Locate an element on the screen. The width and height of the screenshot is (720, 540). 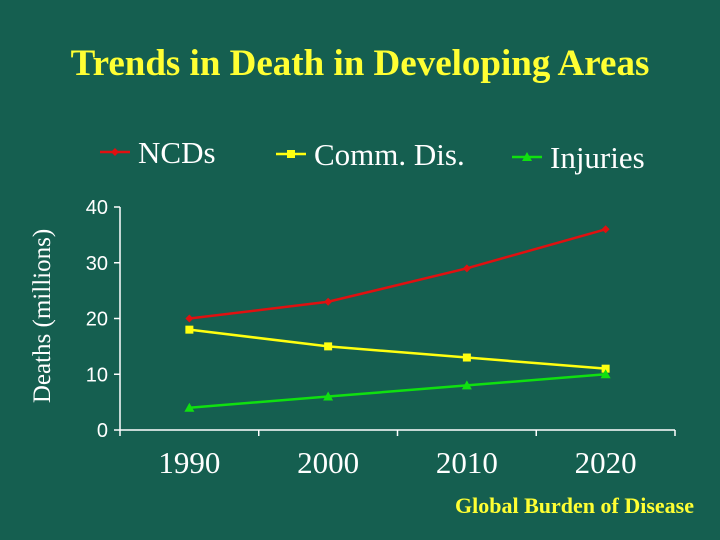
chart-title: Trends in Death in Developing Areas is located at coordinates (360, 63).